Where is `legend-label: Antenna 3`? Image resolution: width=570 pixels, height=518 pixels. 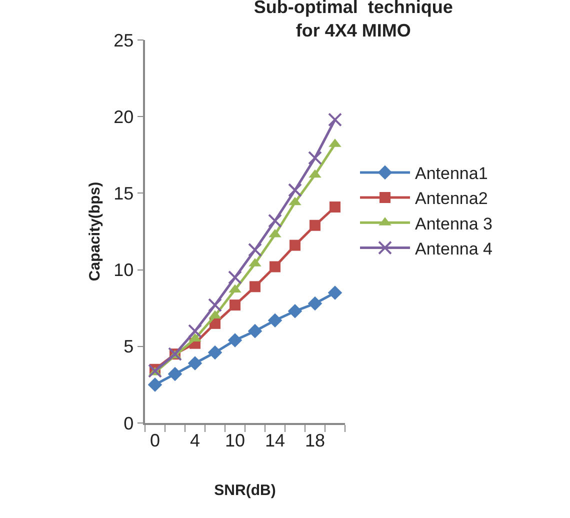 legend-label: Antenna 3 is located at coordinates (454, 224).